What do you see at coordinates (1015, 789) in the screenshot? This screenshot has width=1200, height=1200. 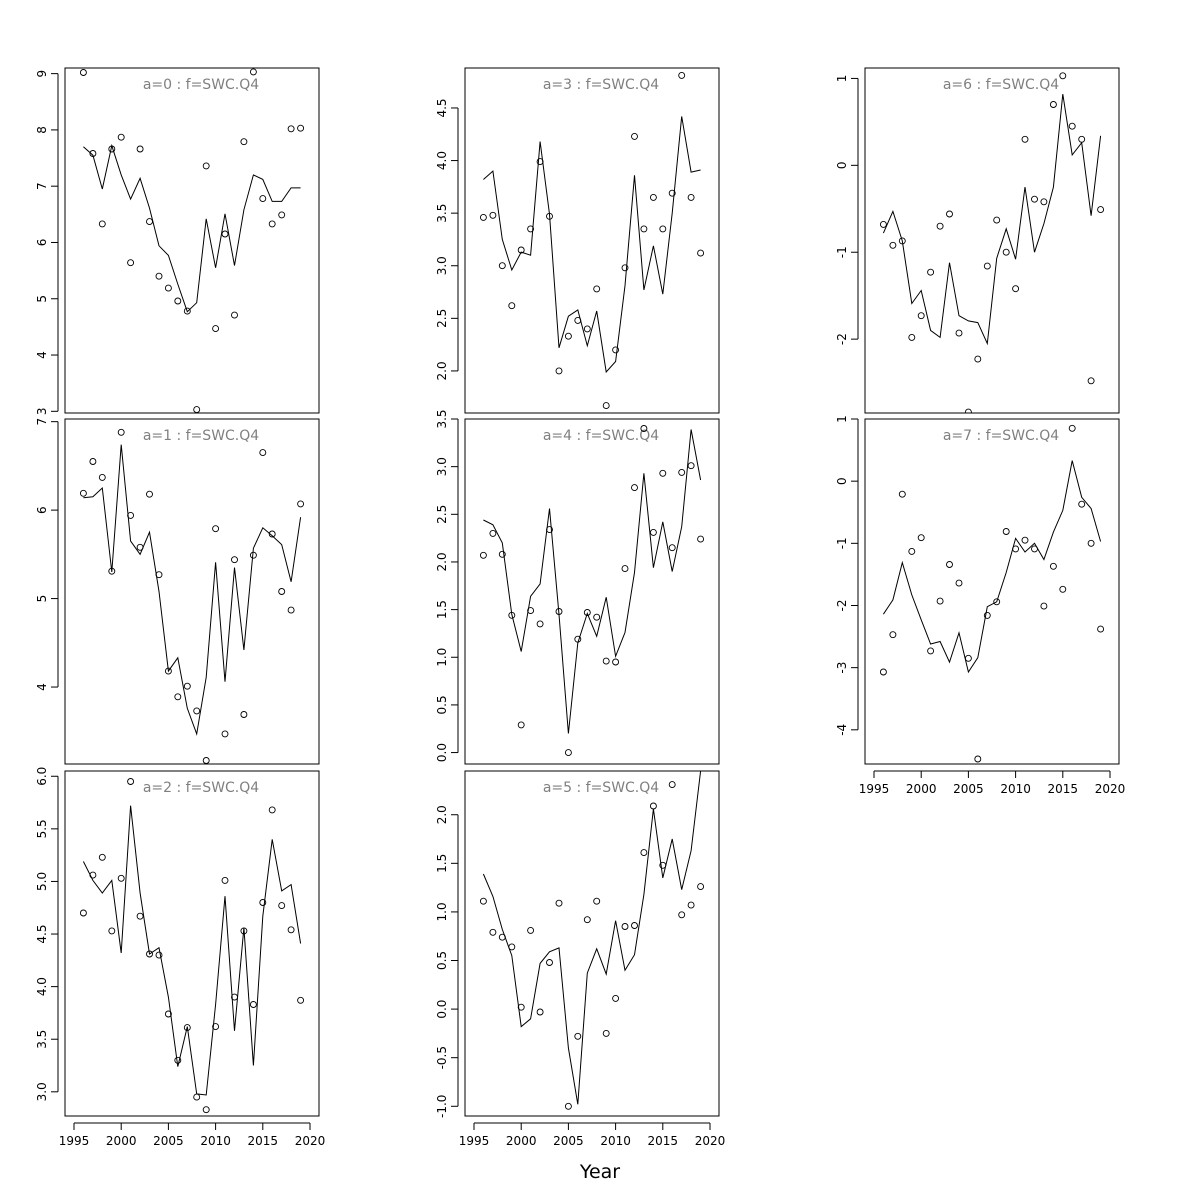 I see `x-tick-label: 2010` at bounding box center [1015, 789].